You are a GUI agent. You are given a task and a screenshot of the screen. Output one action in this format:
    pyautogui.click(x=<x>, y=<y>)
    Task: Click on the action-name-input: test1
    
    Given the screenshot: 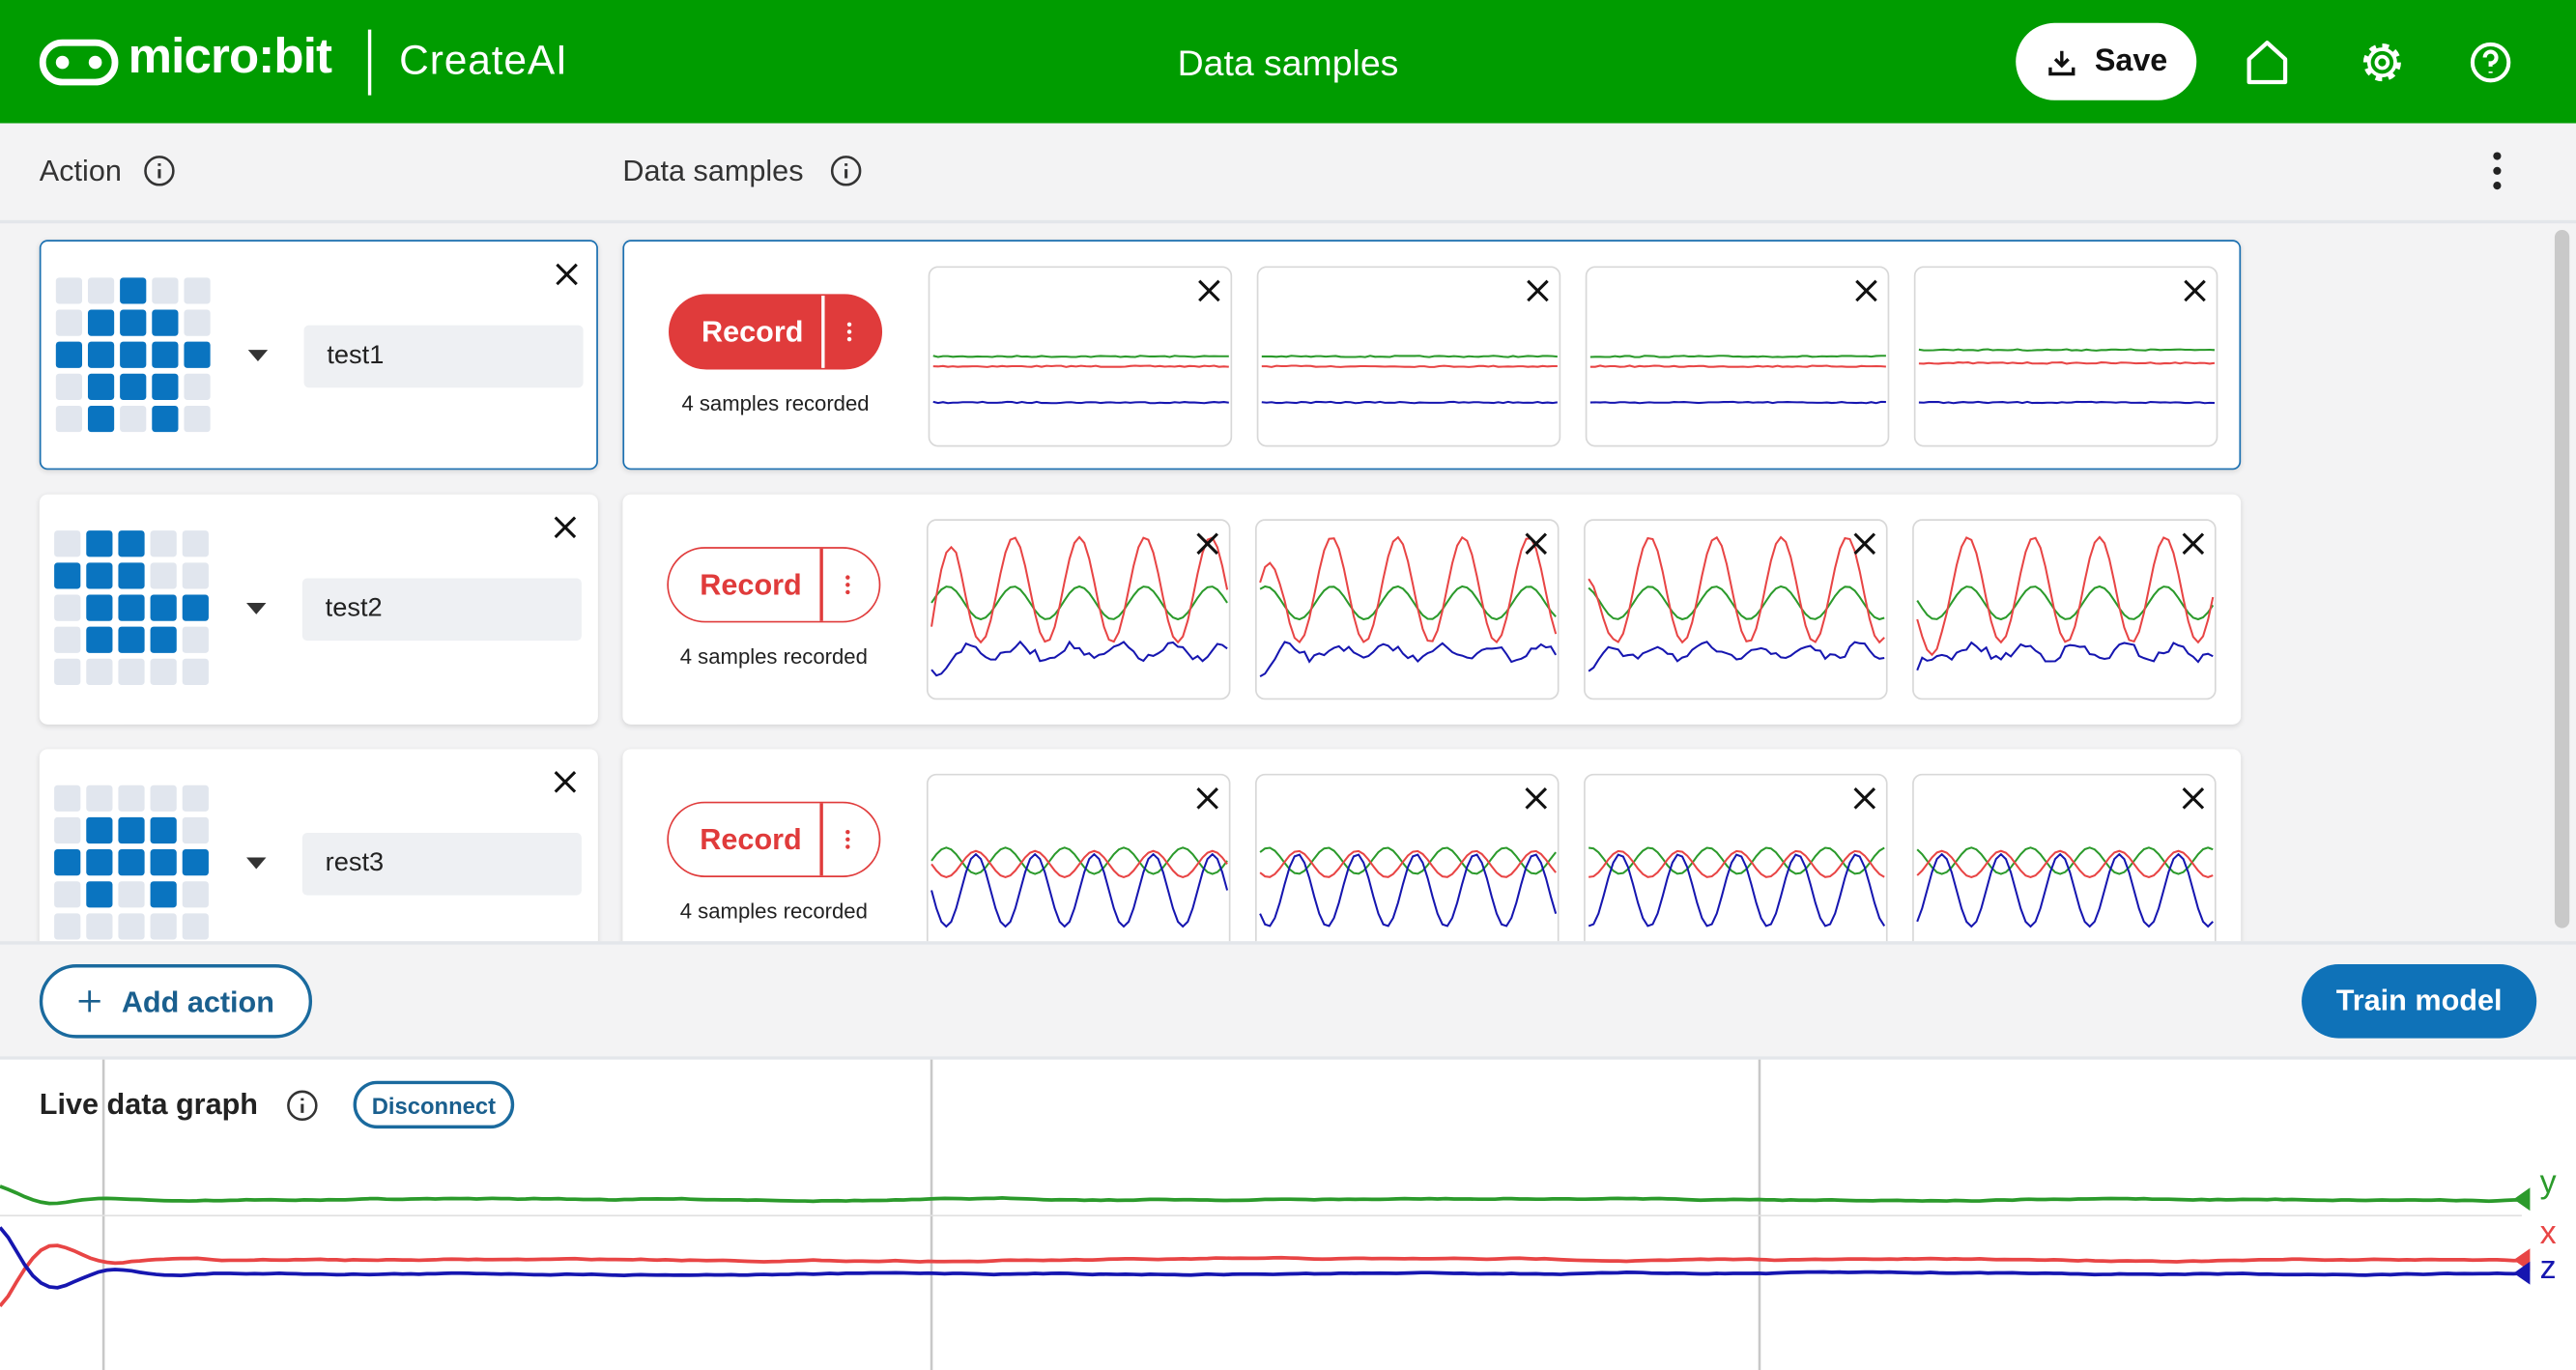 What is the action you would take?
    pyautogui.click(x=444, y=356)
    